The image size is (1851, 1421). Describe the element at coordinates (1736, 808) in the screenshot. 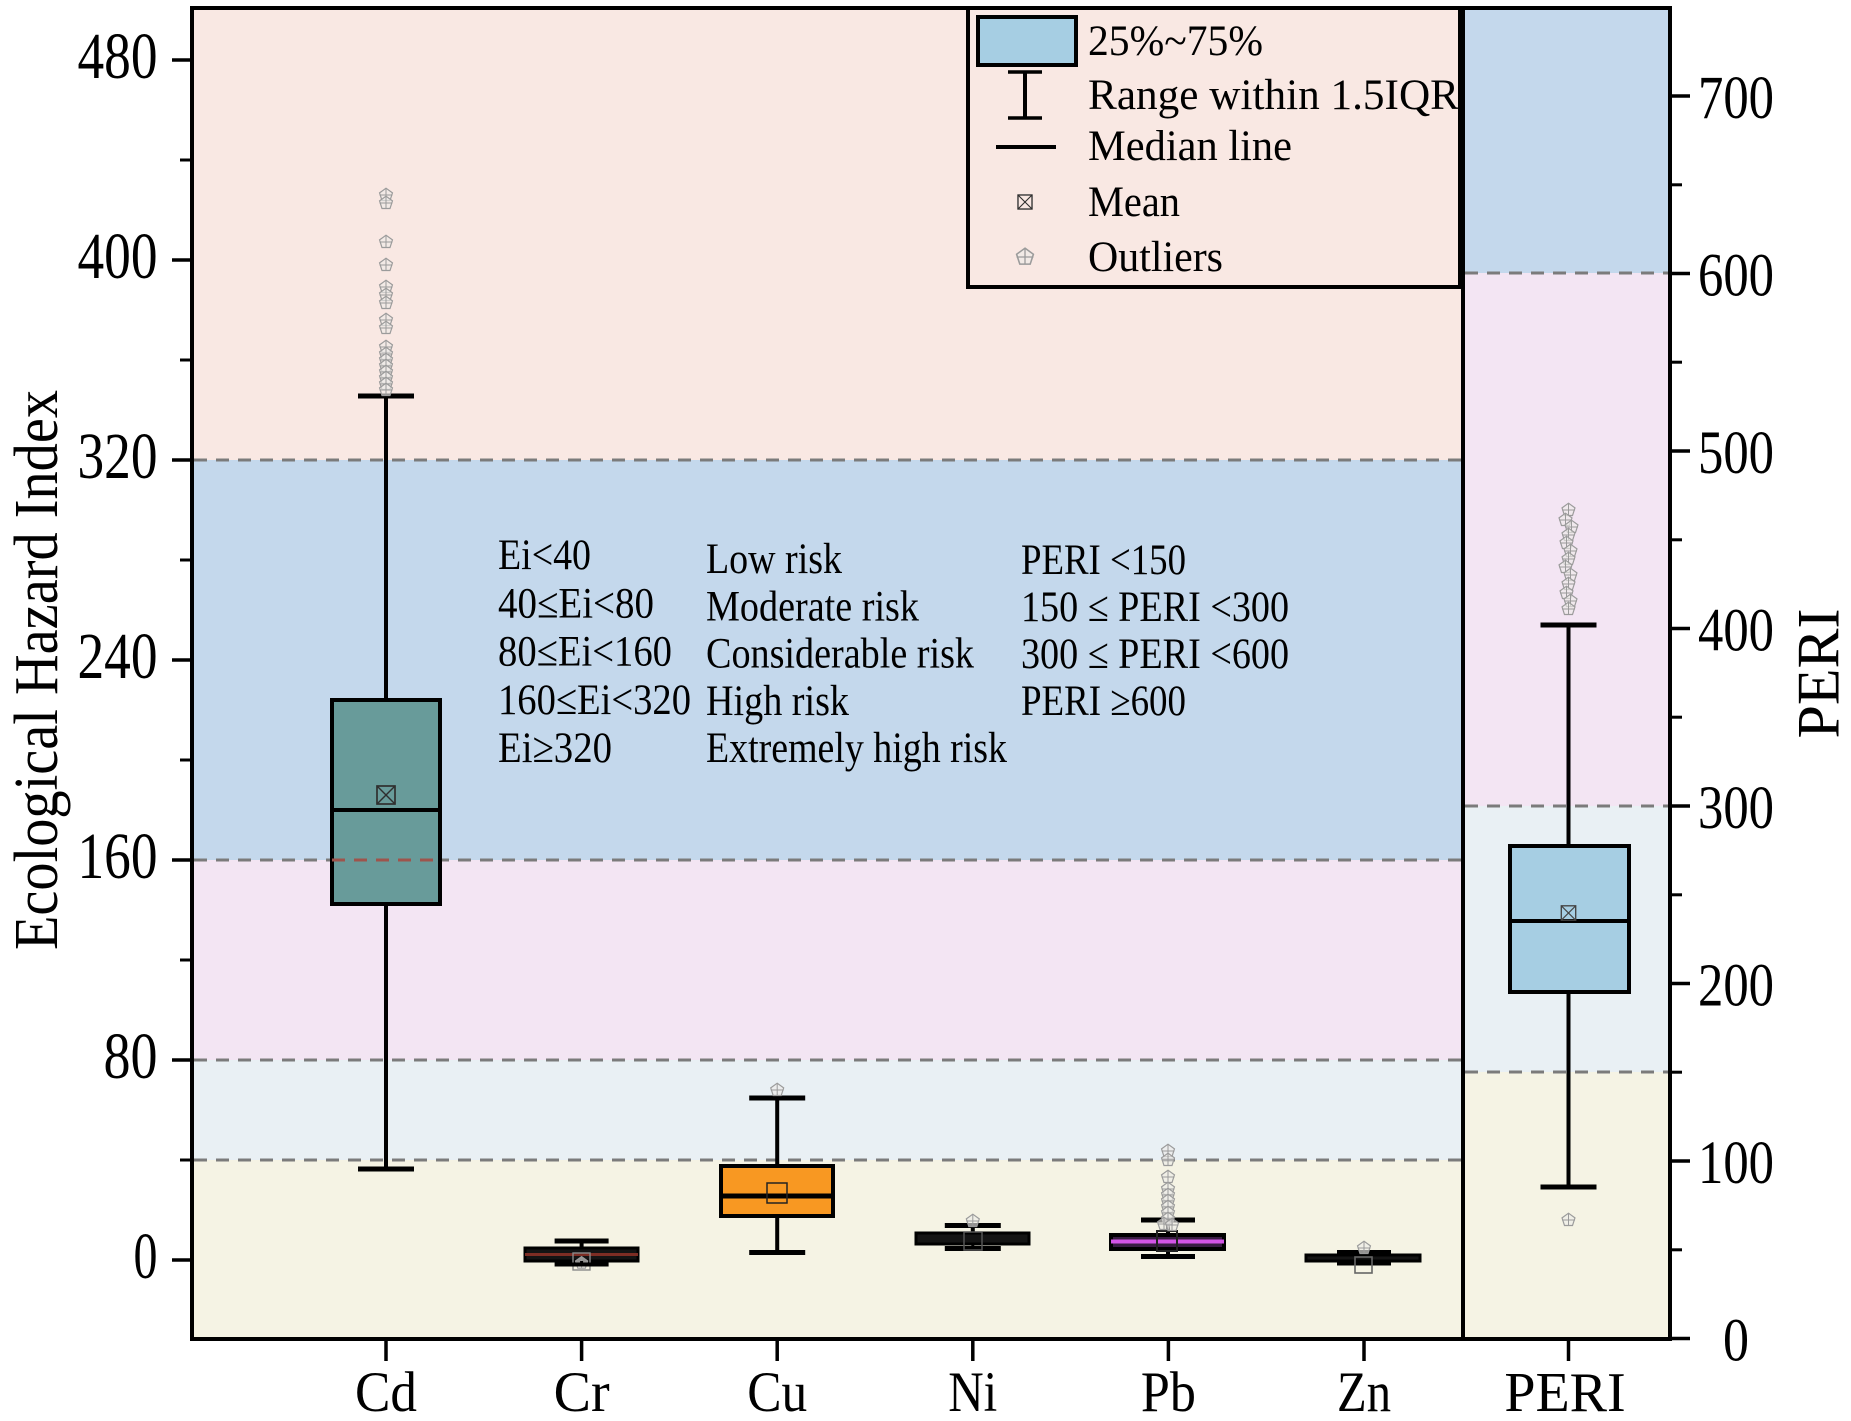

I see `svg-text: 300` at that location.